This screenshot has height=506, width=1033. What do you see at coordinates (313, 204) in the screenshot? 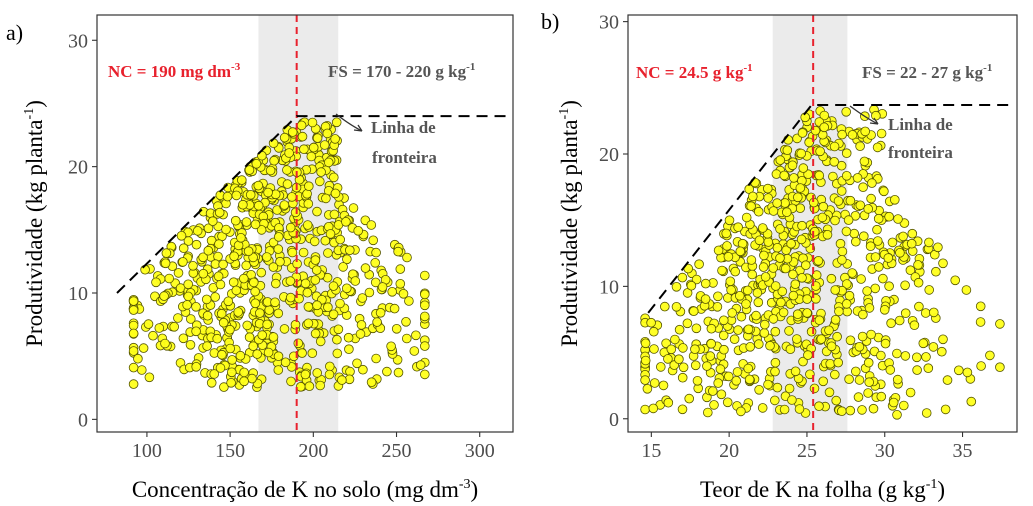
I see `frontier-line` at bounding box center [313, 204].